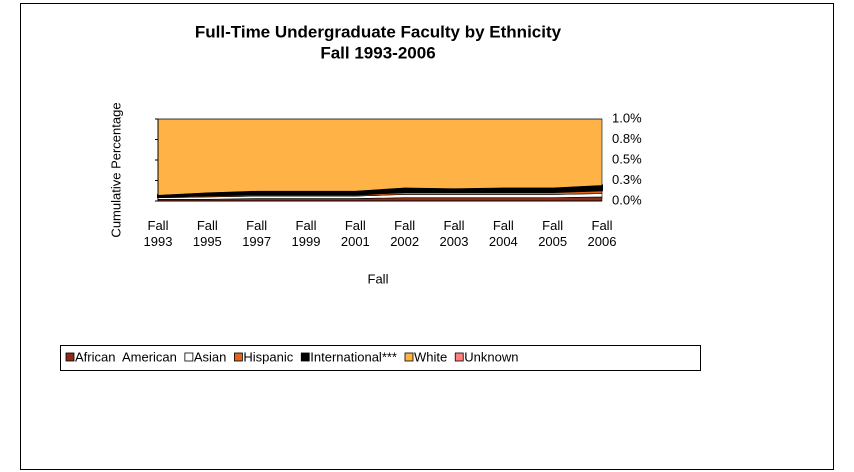 This screenshot has height=472, width=854. What do you see at coordinates (405, 233) in the screenshot?
I see `x-tick-label: Fall 2002` at bounding box center [405, 233].